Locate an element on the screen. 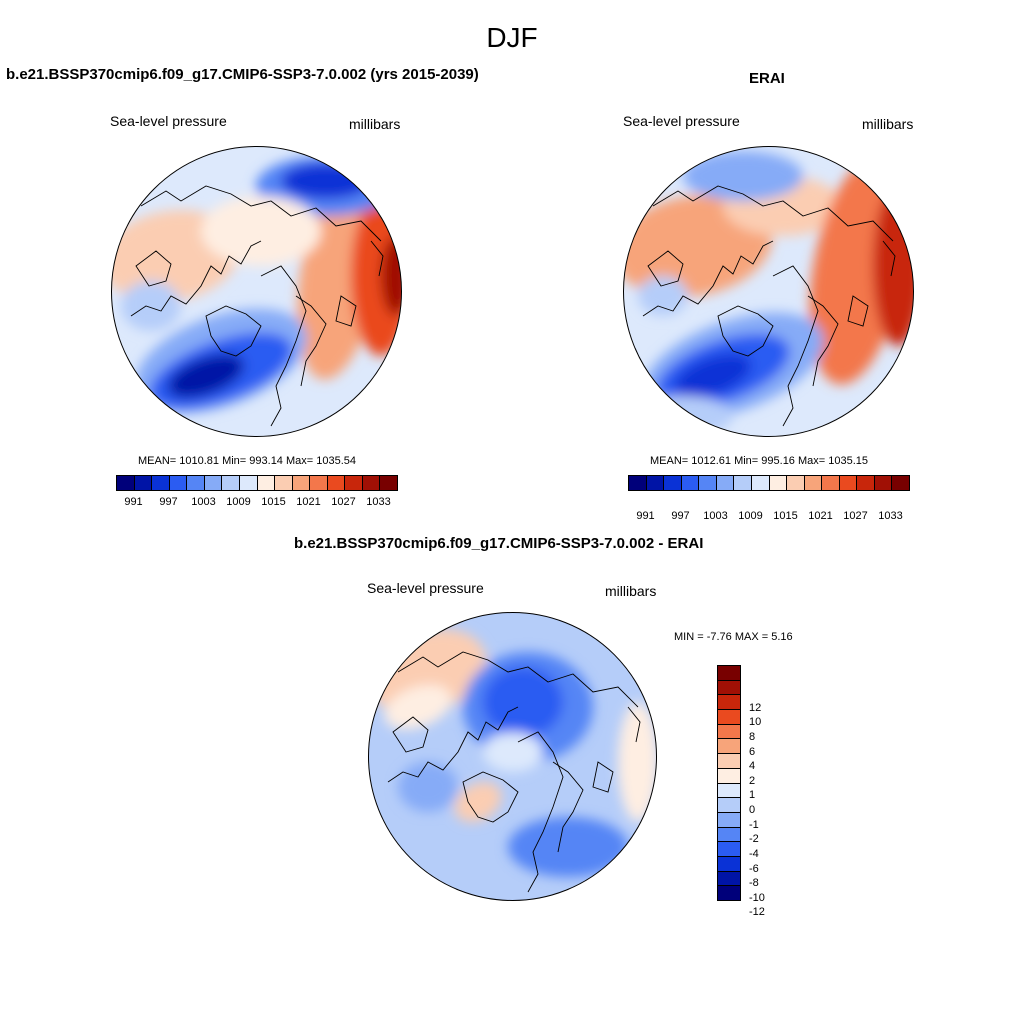 The height and width of the screenshot is (1024, 1024). obs-stats: MEAN= 1012.61 Min= 995.16 Max= 1035.15 is located at coordinates (759, 461).